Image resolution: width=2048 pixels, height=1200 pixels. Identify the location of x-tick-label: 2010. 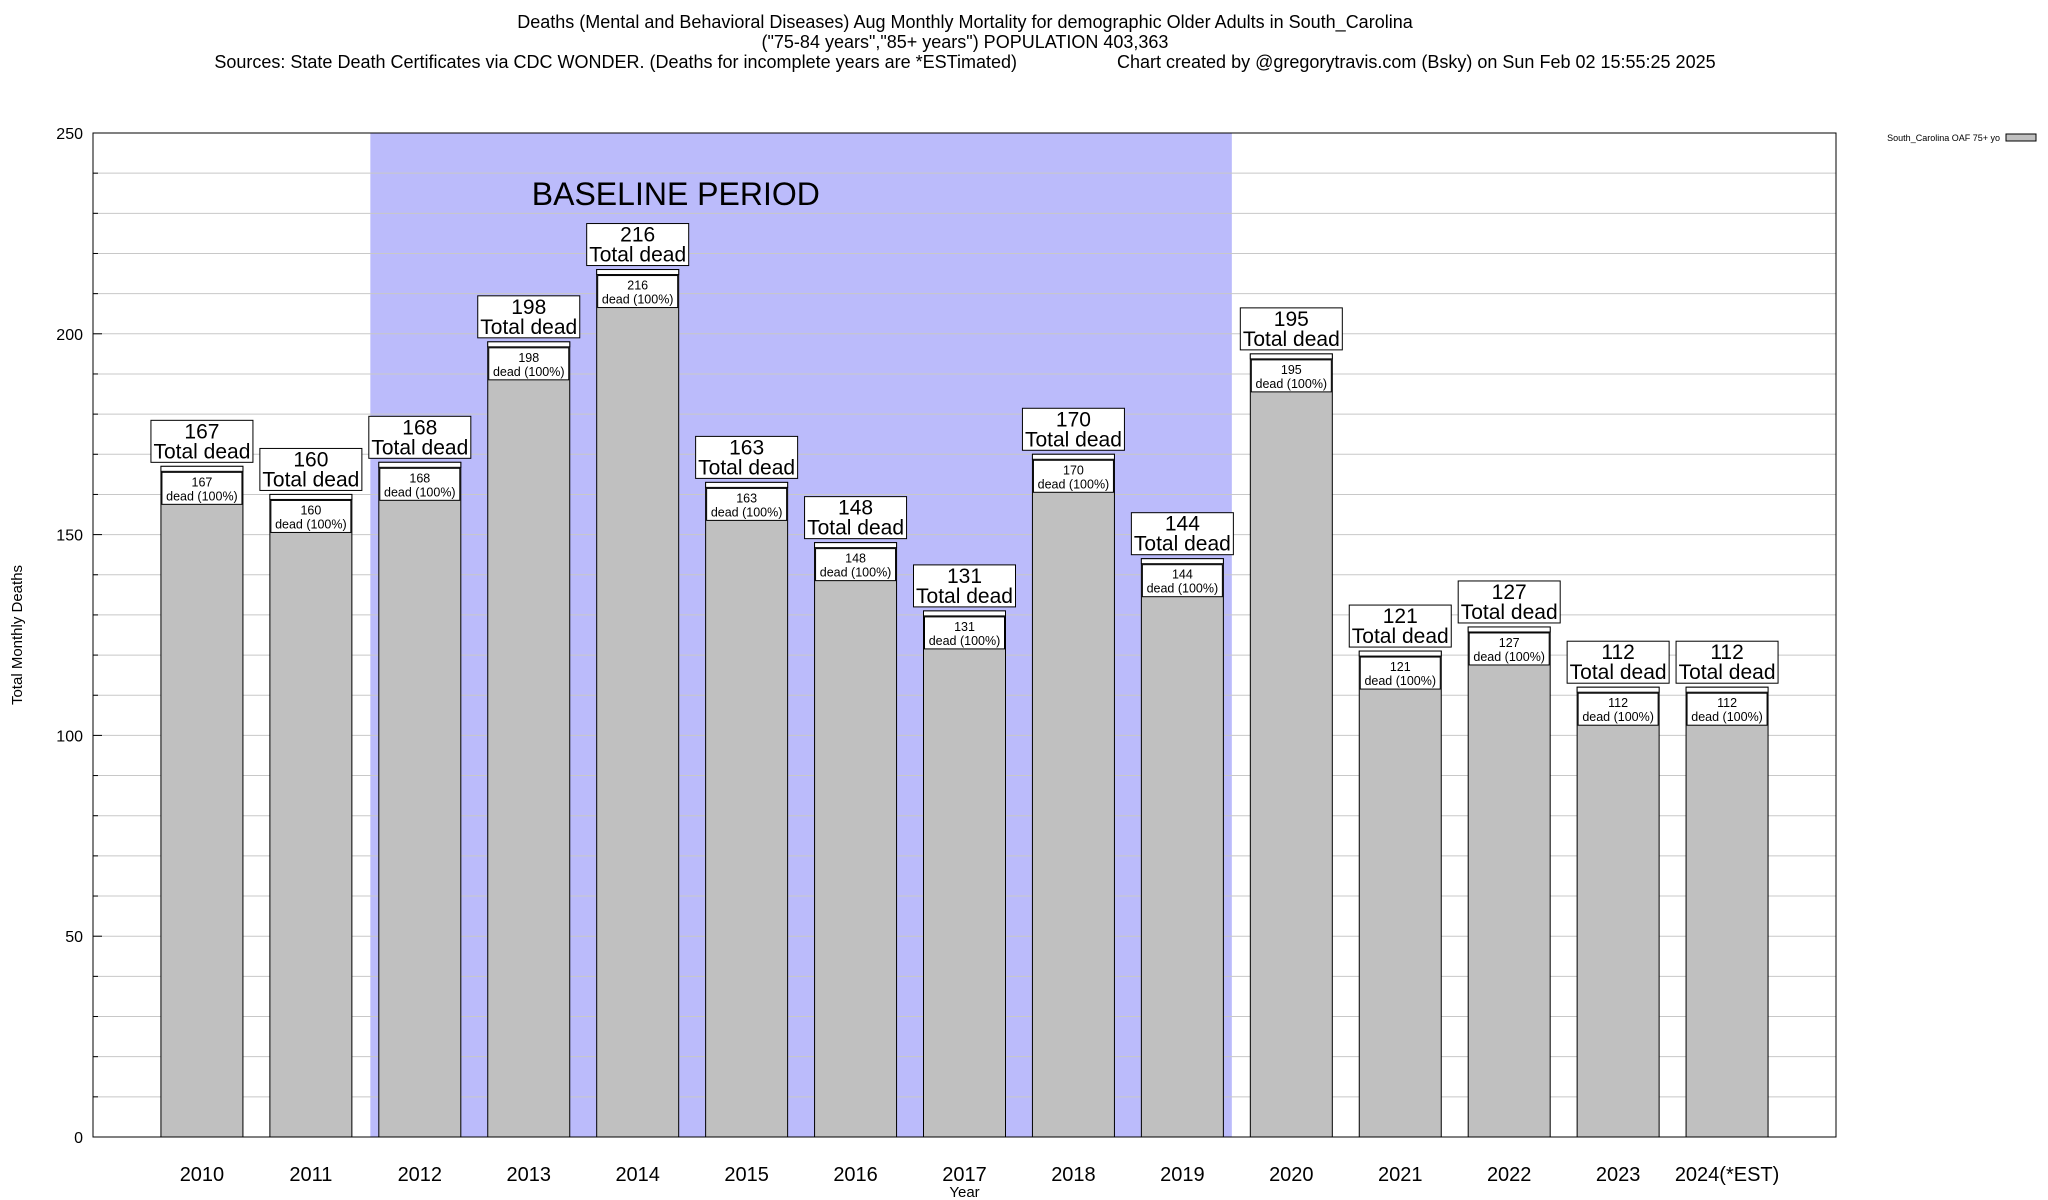
(202, 1175).